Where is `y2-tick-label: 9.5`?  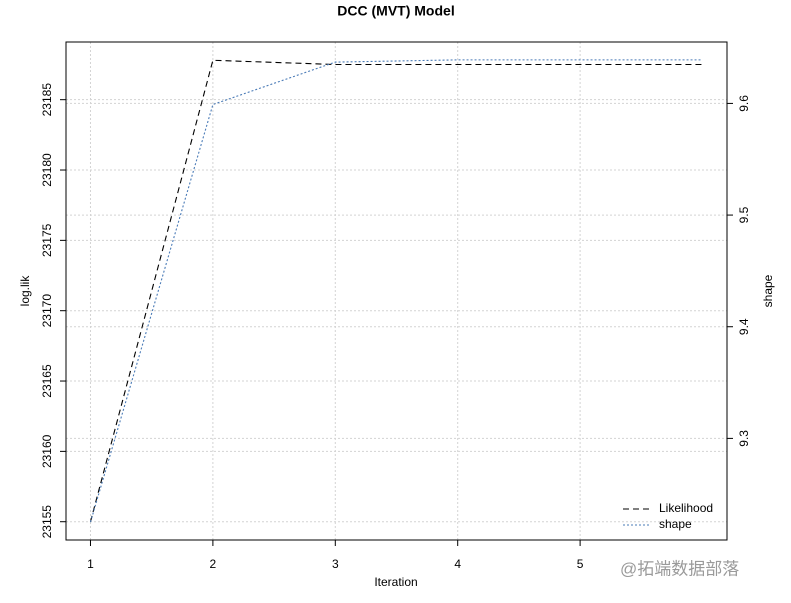
y2-tick-label: 9.5 is located at coordinates (744, 214).